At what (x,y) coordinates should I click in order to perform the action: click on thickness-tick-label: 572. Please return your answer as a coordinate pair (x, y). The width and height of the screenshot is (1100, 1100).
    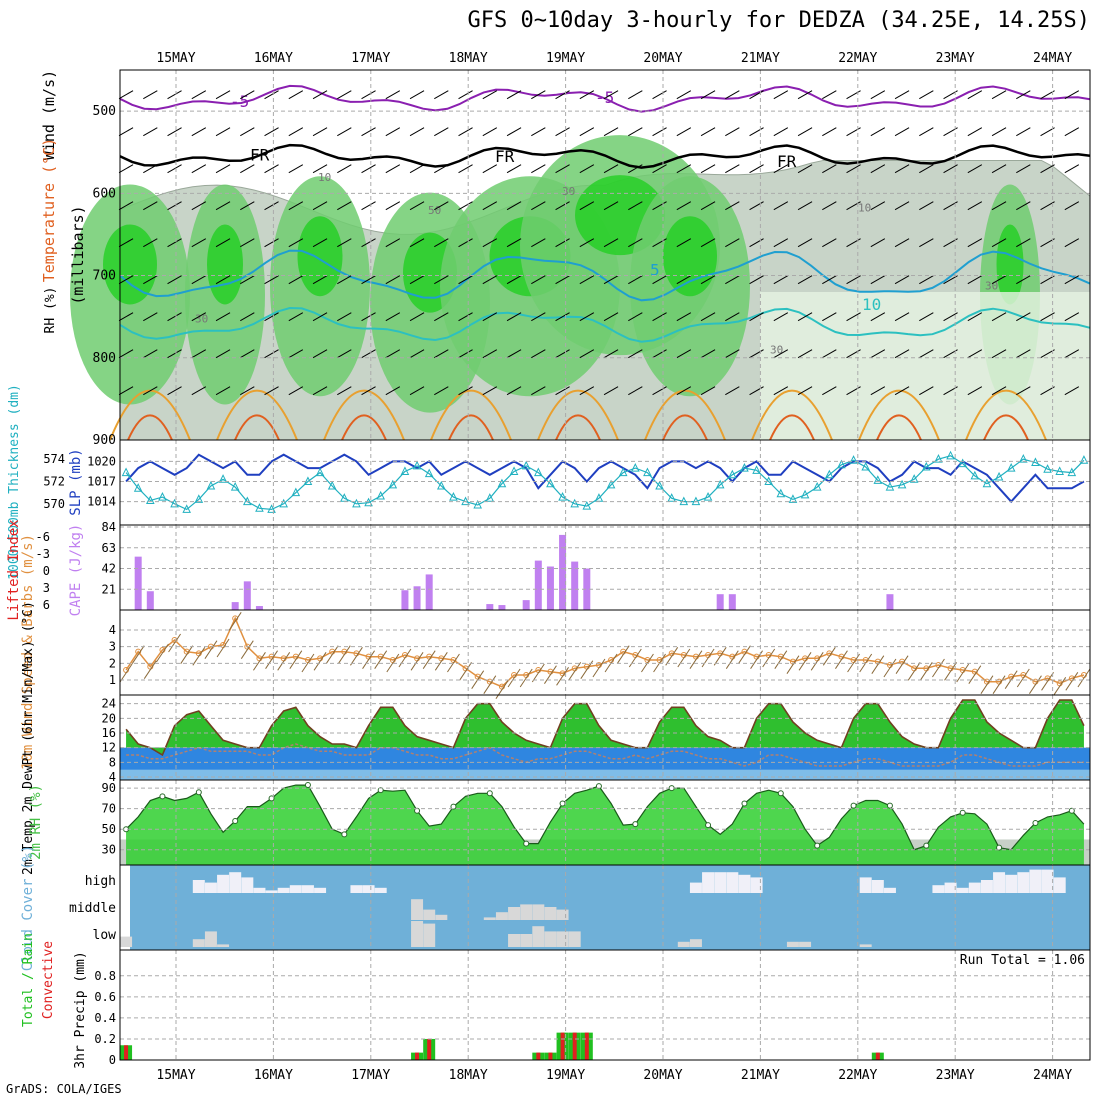
    Looking at the image, I should click on (54, 482).